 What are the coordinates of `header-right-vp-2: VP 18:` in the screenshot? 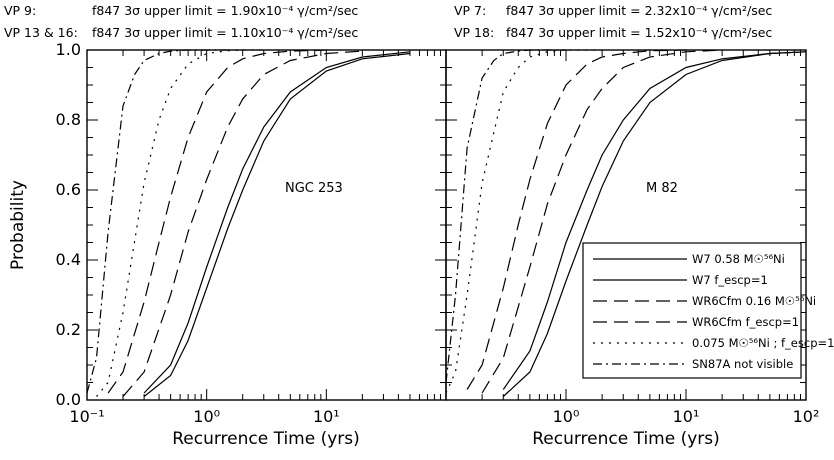 It's located at (474, 32).